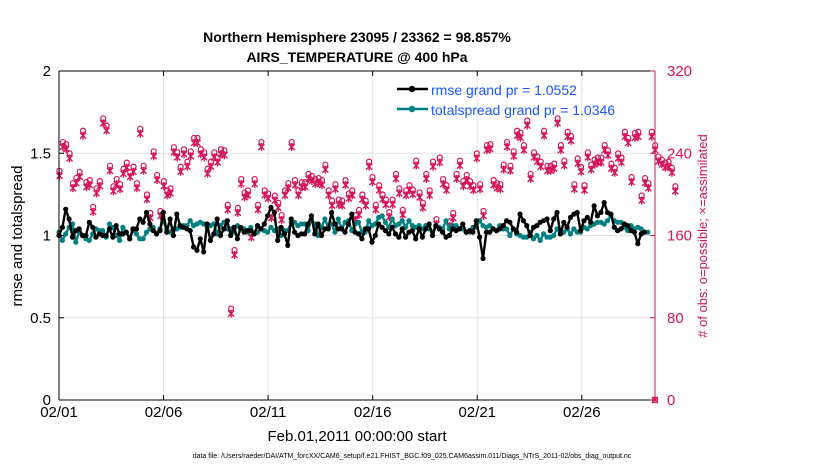  What do you see at coordinates (675, 318) in the screenshot?
I see `y2-tick-label: 80` at bounding box center [675, 318].